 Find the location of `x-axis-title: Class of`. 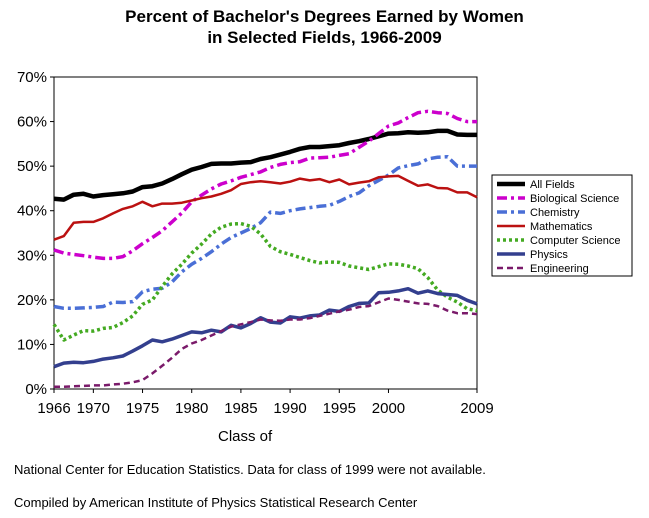

x-axis-title: Class of is located at coordinates (245, 436).